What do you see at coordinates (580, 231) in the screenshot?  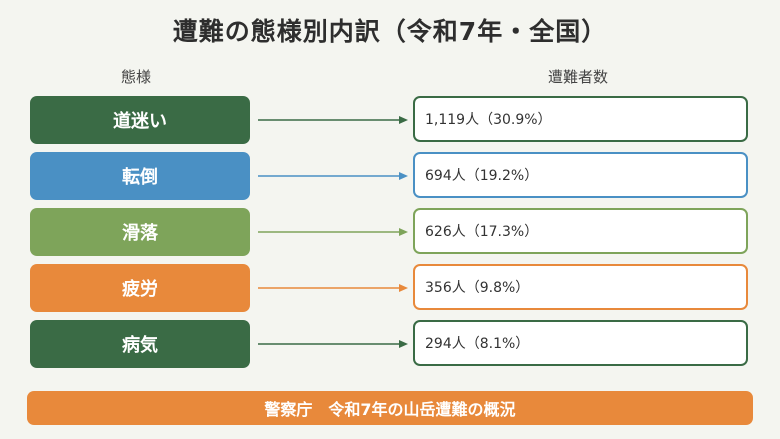 I see `value-box: 626人（17.3%）` at bounding box center [580, 231].